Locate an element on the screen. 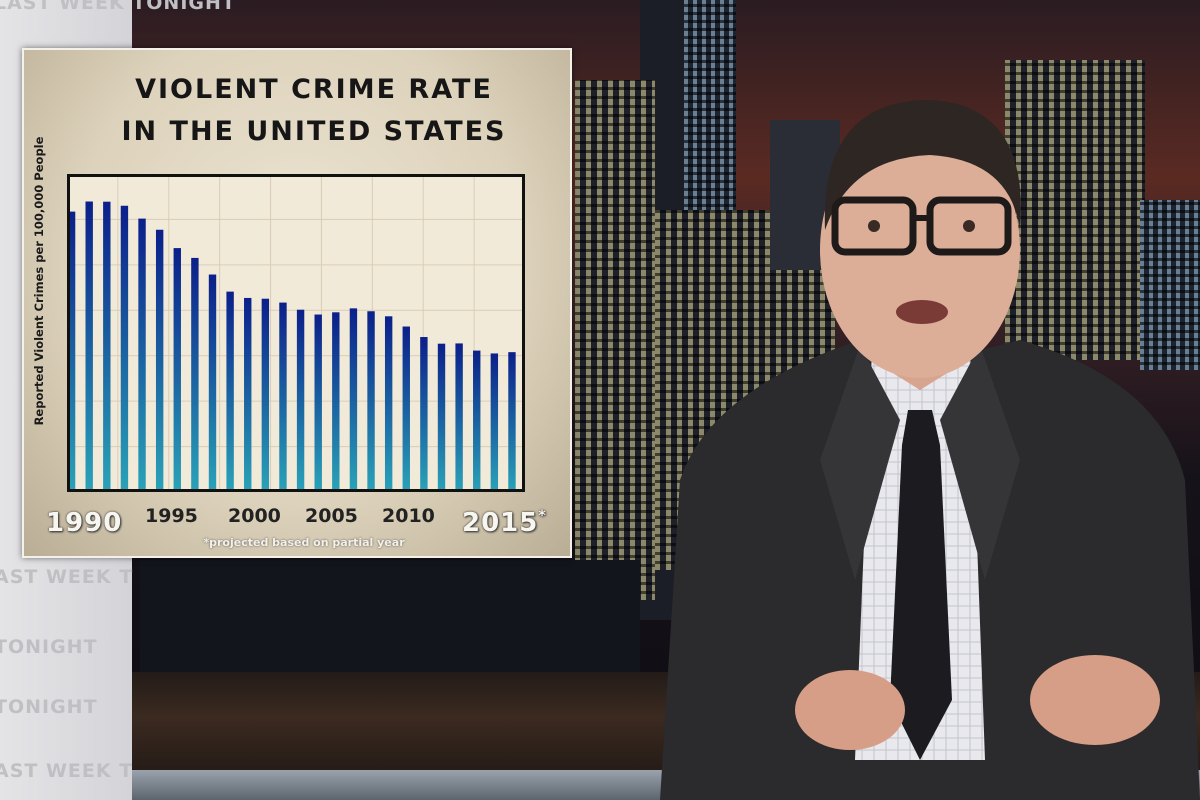 This screenshot has height=800, width=1200. bar-2008 is located at coordinates (388, 404).